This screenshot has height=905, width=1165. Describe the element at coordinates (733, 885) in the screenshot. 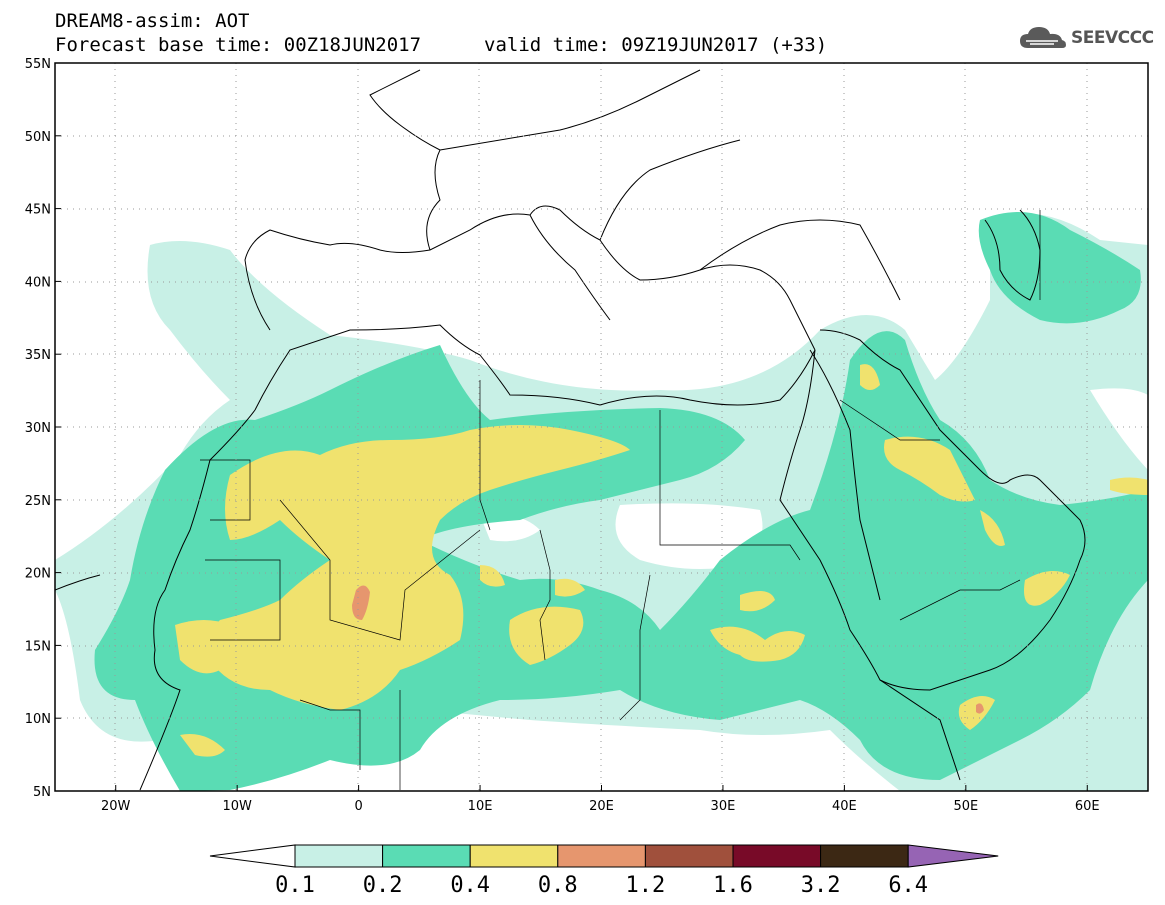

I see `colorbar-level-label: 1.6` at that location.